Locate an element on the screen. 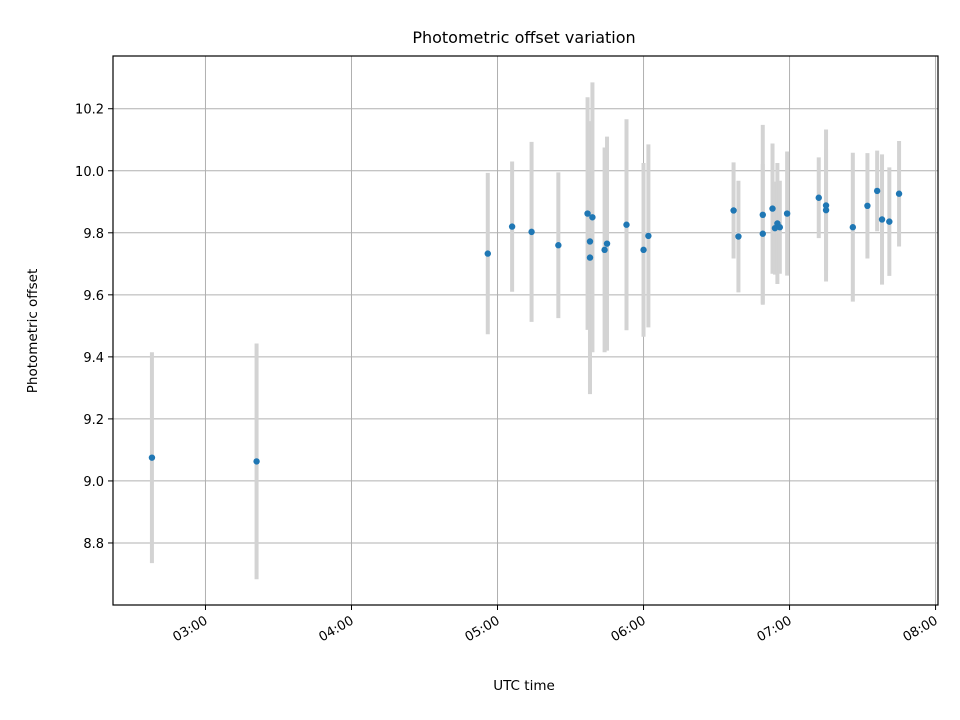  y-tick-label: 9.4 is located at coordinates (93, 358).